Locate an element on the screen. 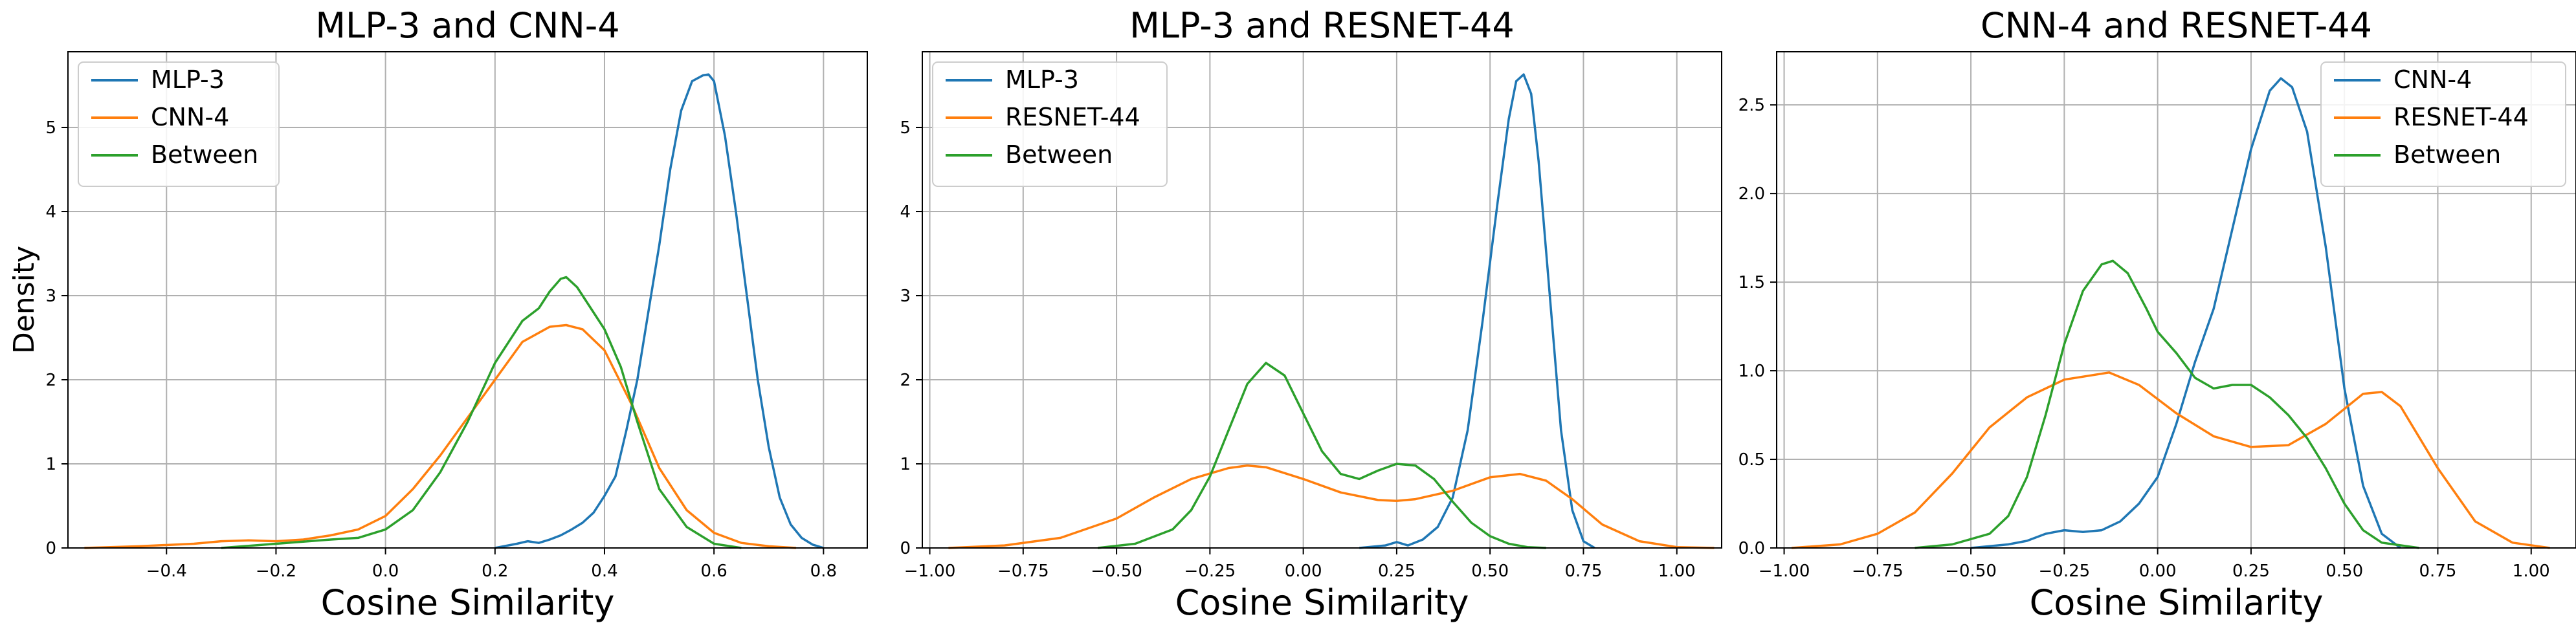 Image resolution: width=2576 pixels, height=634 pixels. legend: MLP-3 RESNET-44 Between is located at coordinates (1050, 124).